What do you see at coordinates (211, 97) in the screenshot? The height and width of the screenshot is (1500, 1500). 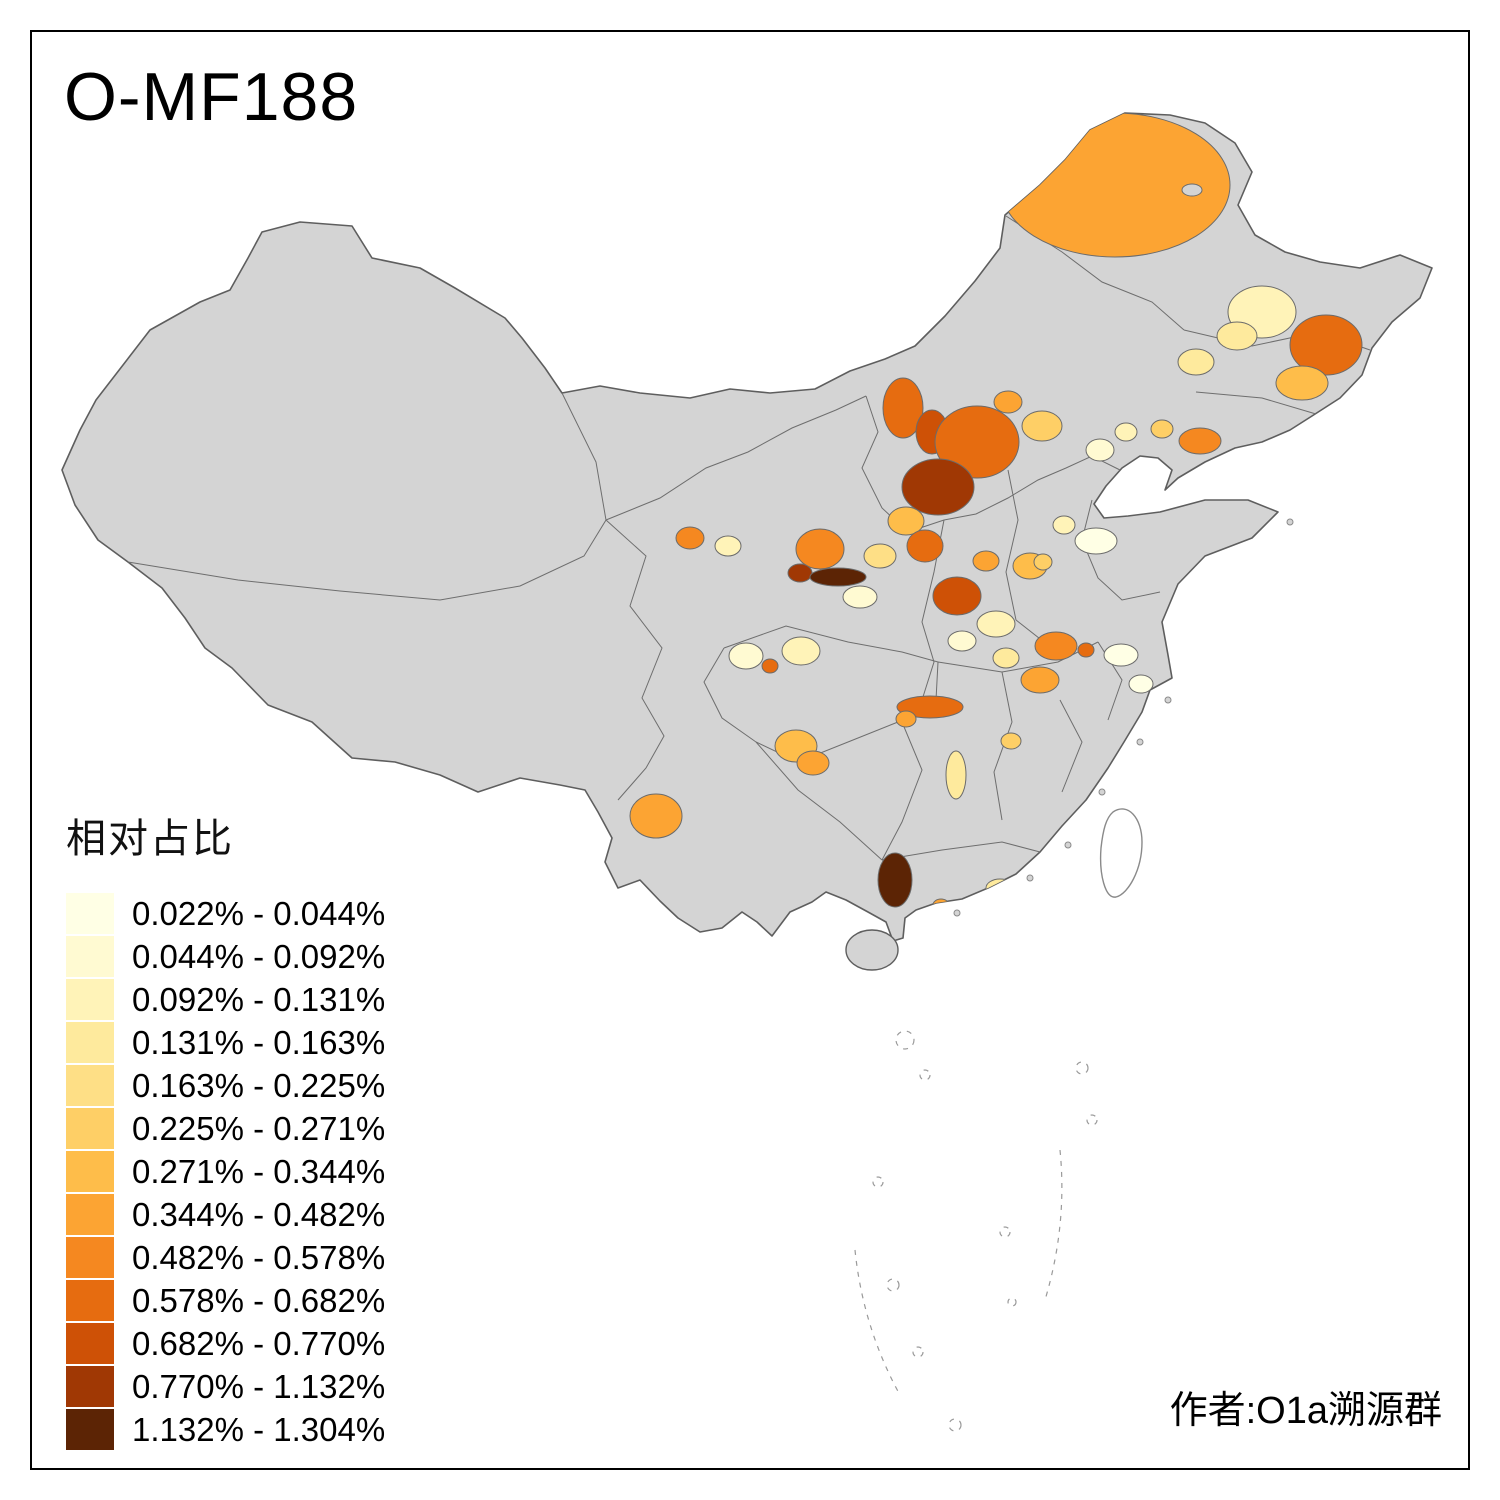 I see `plot-title: O-MF188` at bounding box center [211, 97].